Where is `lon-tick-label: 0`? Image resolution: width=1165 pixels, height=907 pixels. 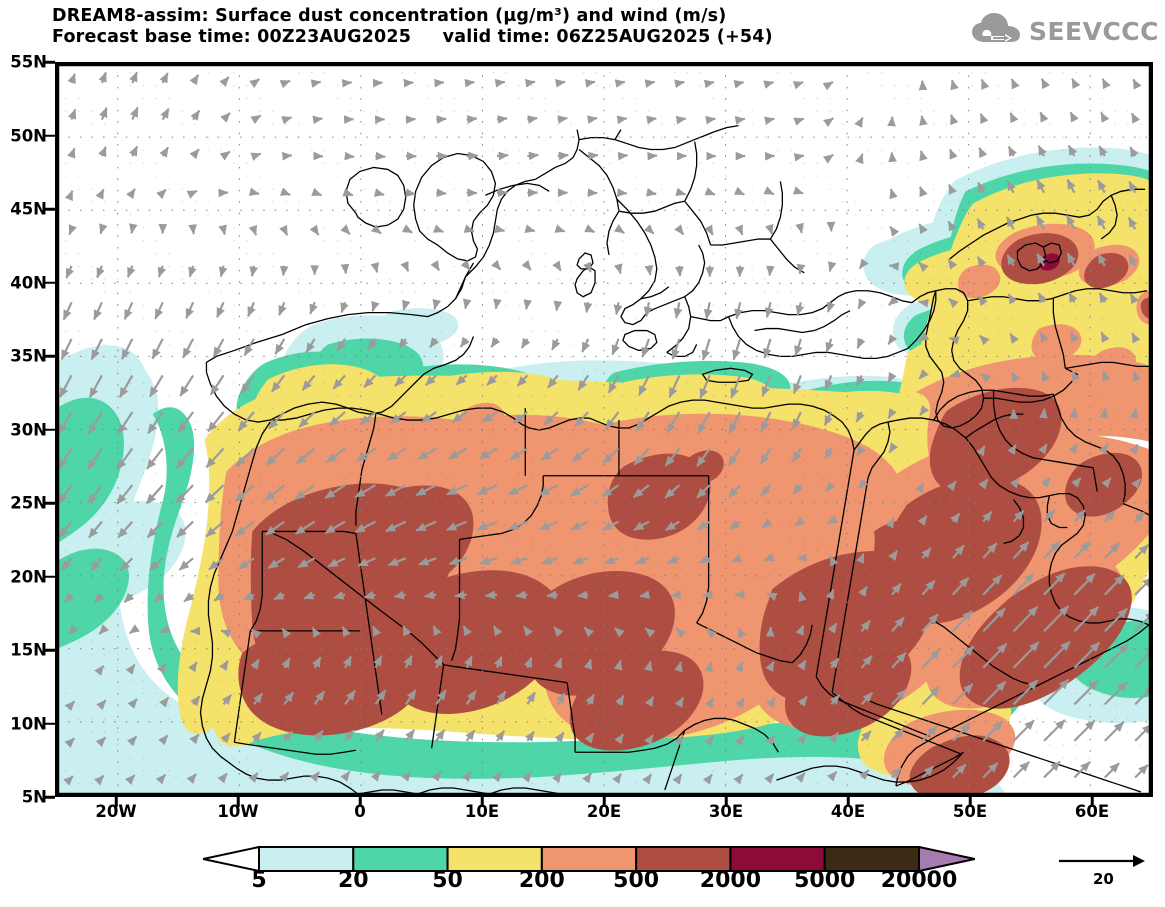 lon-tick-label: 0 is located at coordinates (360, 811).